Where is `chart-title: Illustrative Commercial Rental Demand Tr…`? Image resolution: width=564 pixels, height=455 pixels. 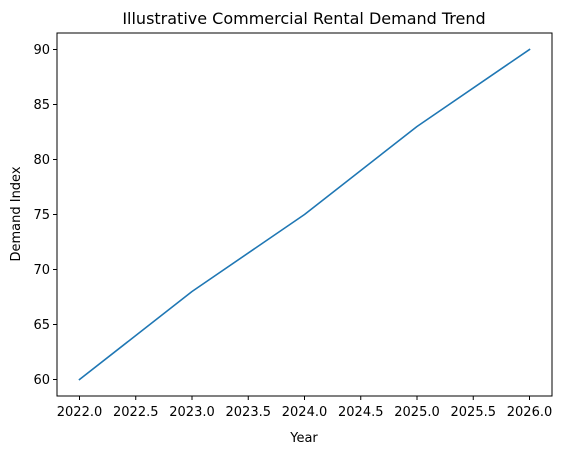
chart-title: Illustrative Commercial Rental Demand Tr… is located at coordinates (303, 18).